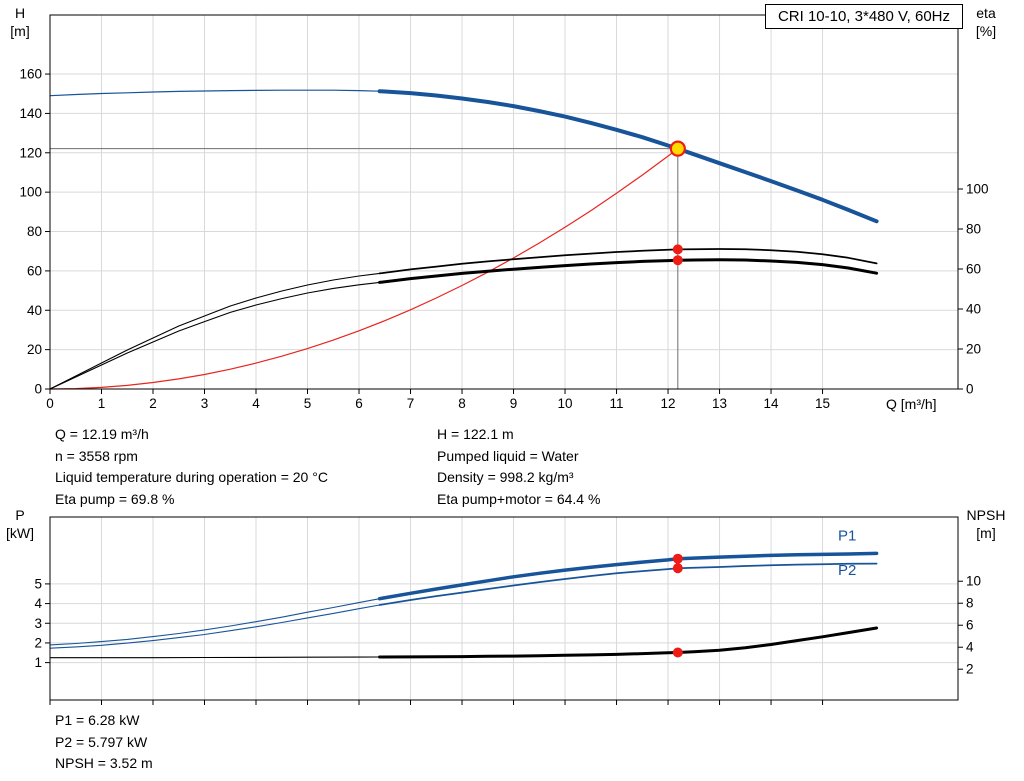  Describe the element at coordinates (34, 310) in the screenshot. I see `svg-text: 40` at that location.